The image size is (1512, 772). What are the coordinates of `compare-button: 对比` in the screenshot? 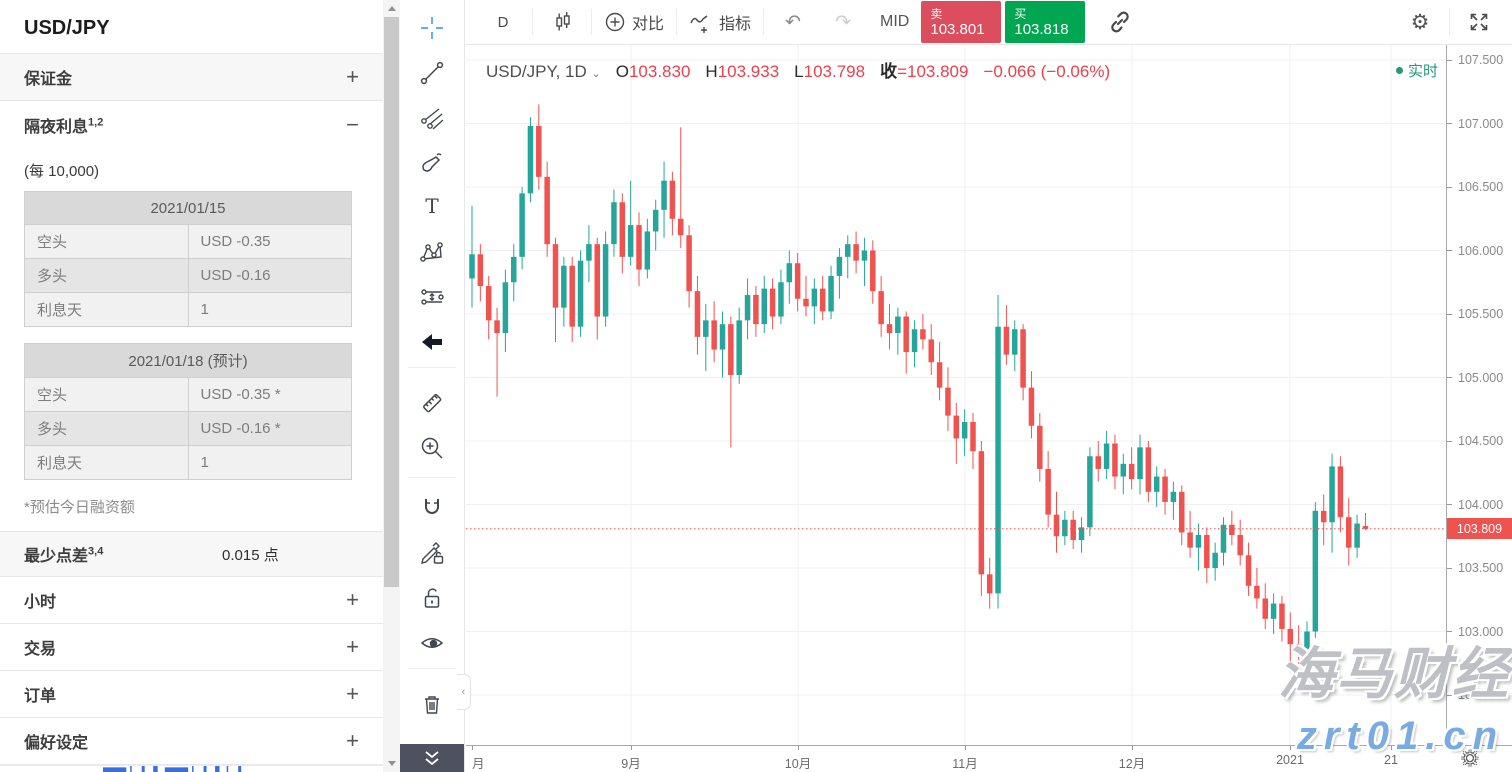 It's located at (634, 22).